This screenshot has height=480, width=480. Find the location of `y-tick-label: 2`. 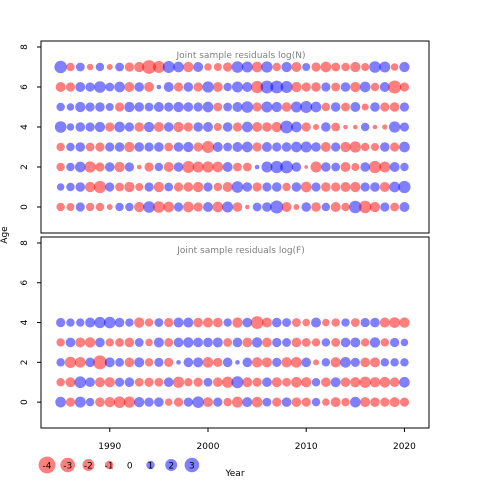

y-tick-label: 2 is located at coordinates (25, 362).